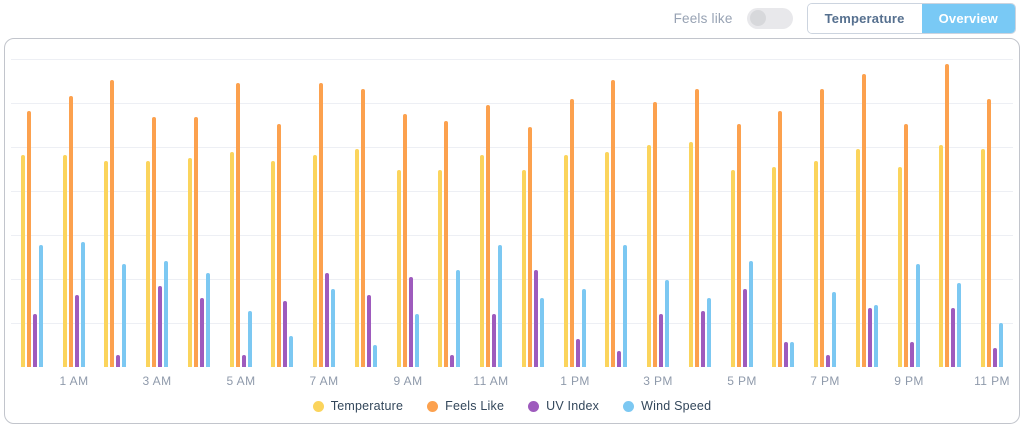  Describe the element at coordinates (357, 406) in the screenshot. I see `legend-item-temperature: Temperature` at that location.